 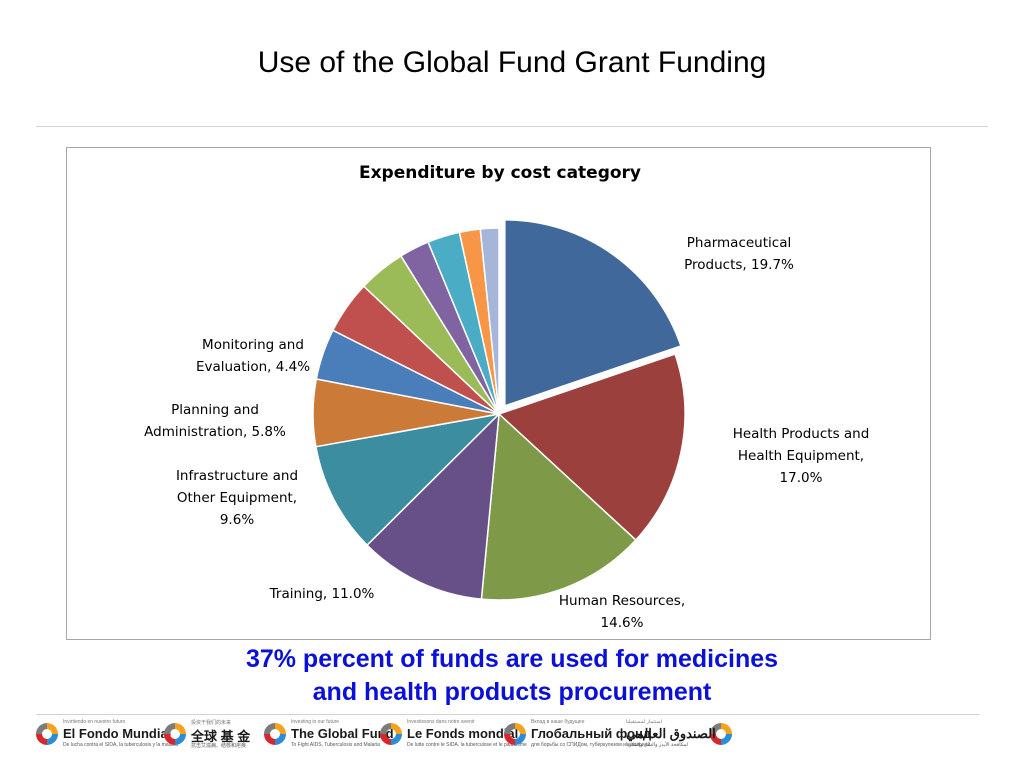 I want to click on logo-tagline: Invirtiendo en nuestro futuro, so click(x=94, y=722).